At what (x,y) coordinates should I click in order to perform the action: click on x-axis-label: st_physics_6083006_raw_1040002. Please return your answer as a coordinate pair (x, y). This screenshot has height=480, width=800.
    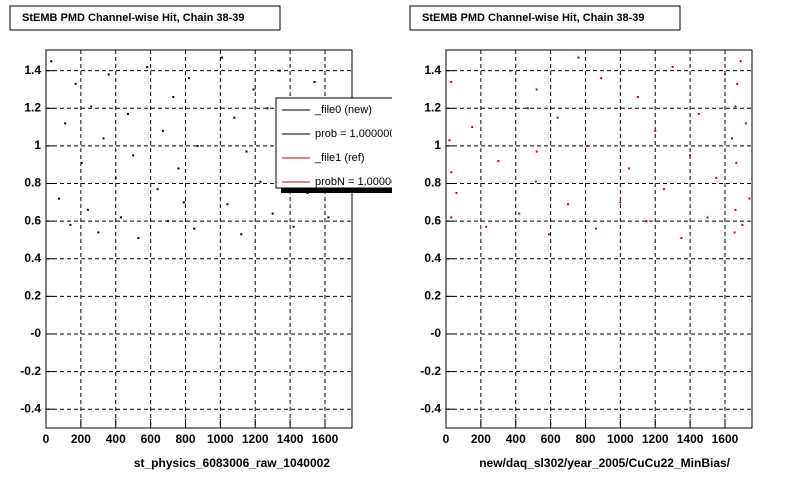
    Looking at the image, I should click on (232, 463).